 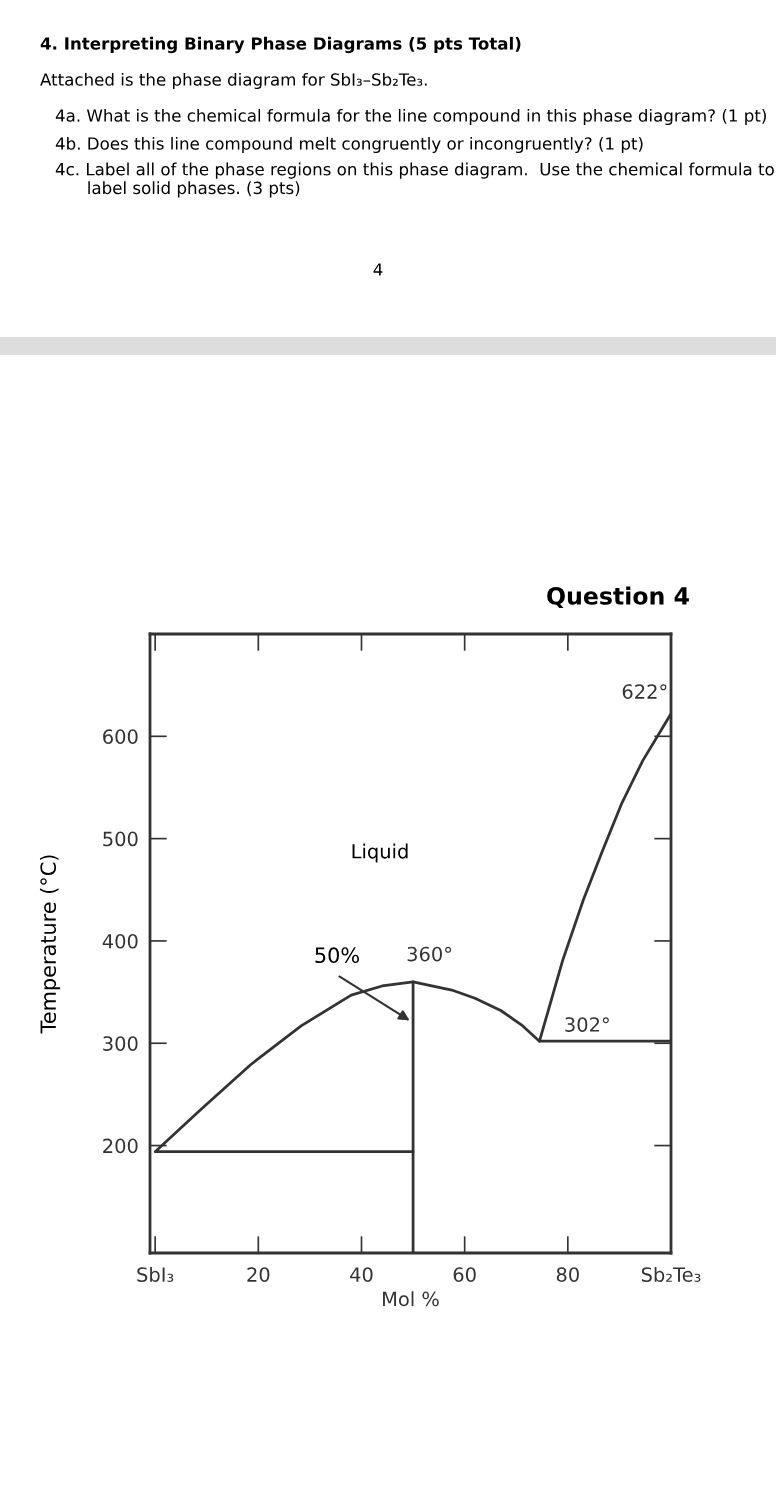 What do you see at coordinates (120, 736) in the screenshot?
I see `y-tick-label: 600` at bounding box center [120, 736].